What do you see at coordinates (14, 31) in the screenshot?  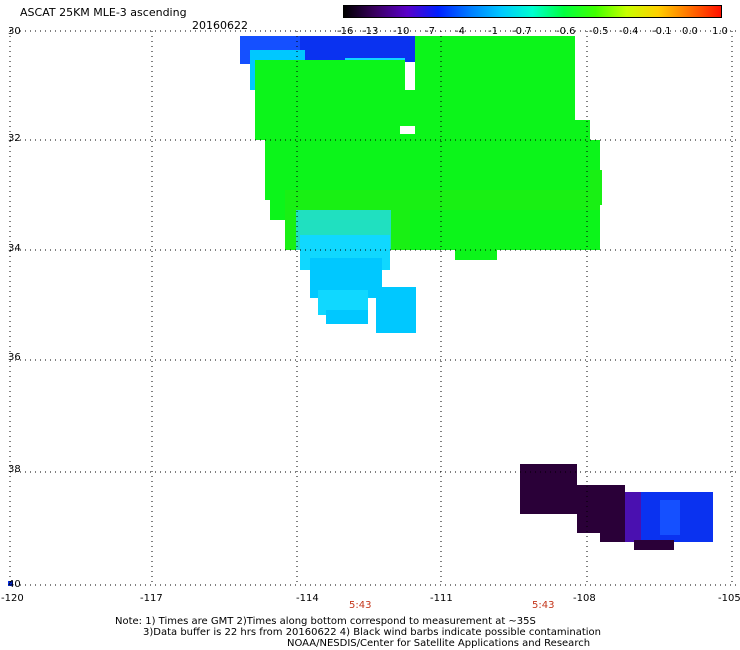 I see `lat-label: 30` at bounding box center [14, 31].